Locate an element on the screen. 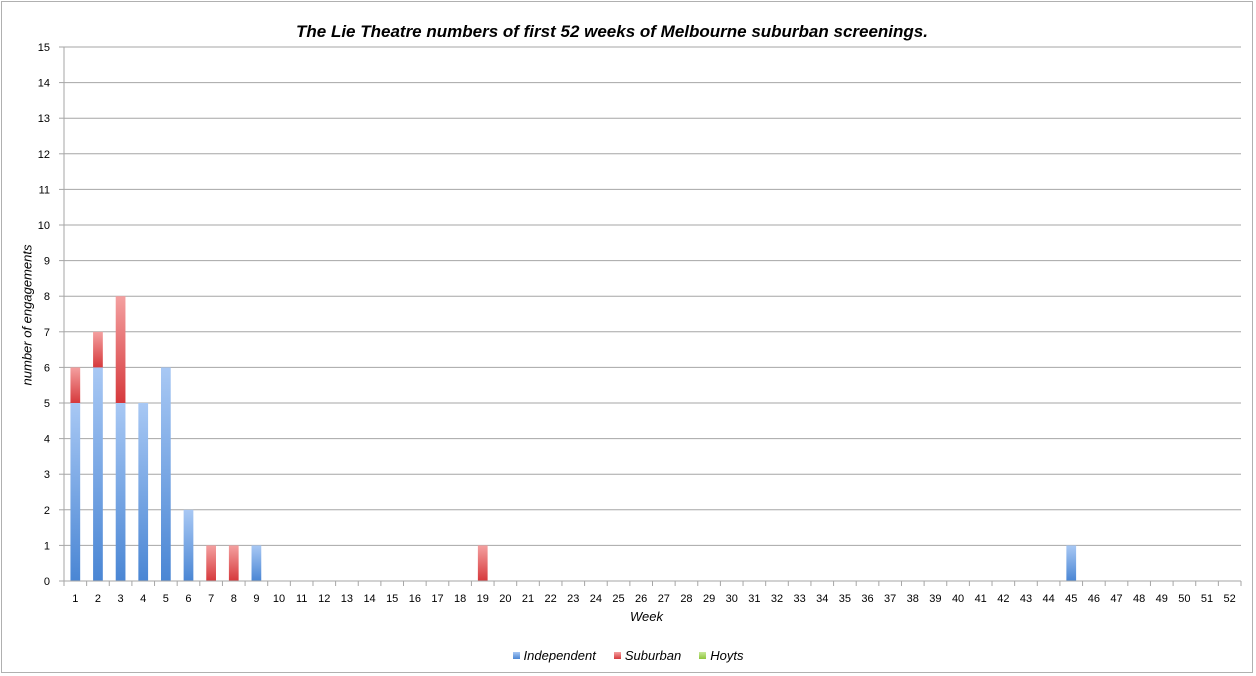 This screenshot has width=1256, height=676. x-tick-label: 5 is located at coordinates (166, 599).